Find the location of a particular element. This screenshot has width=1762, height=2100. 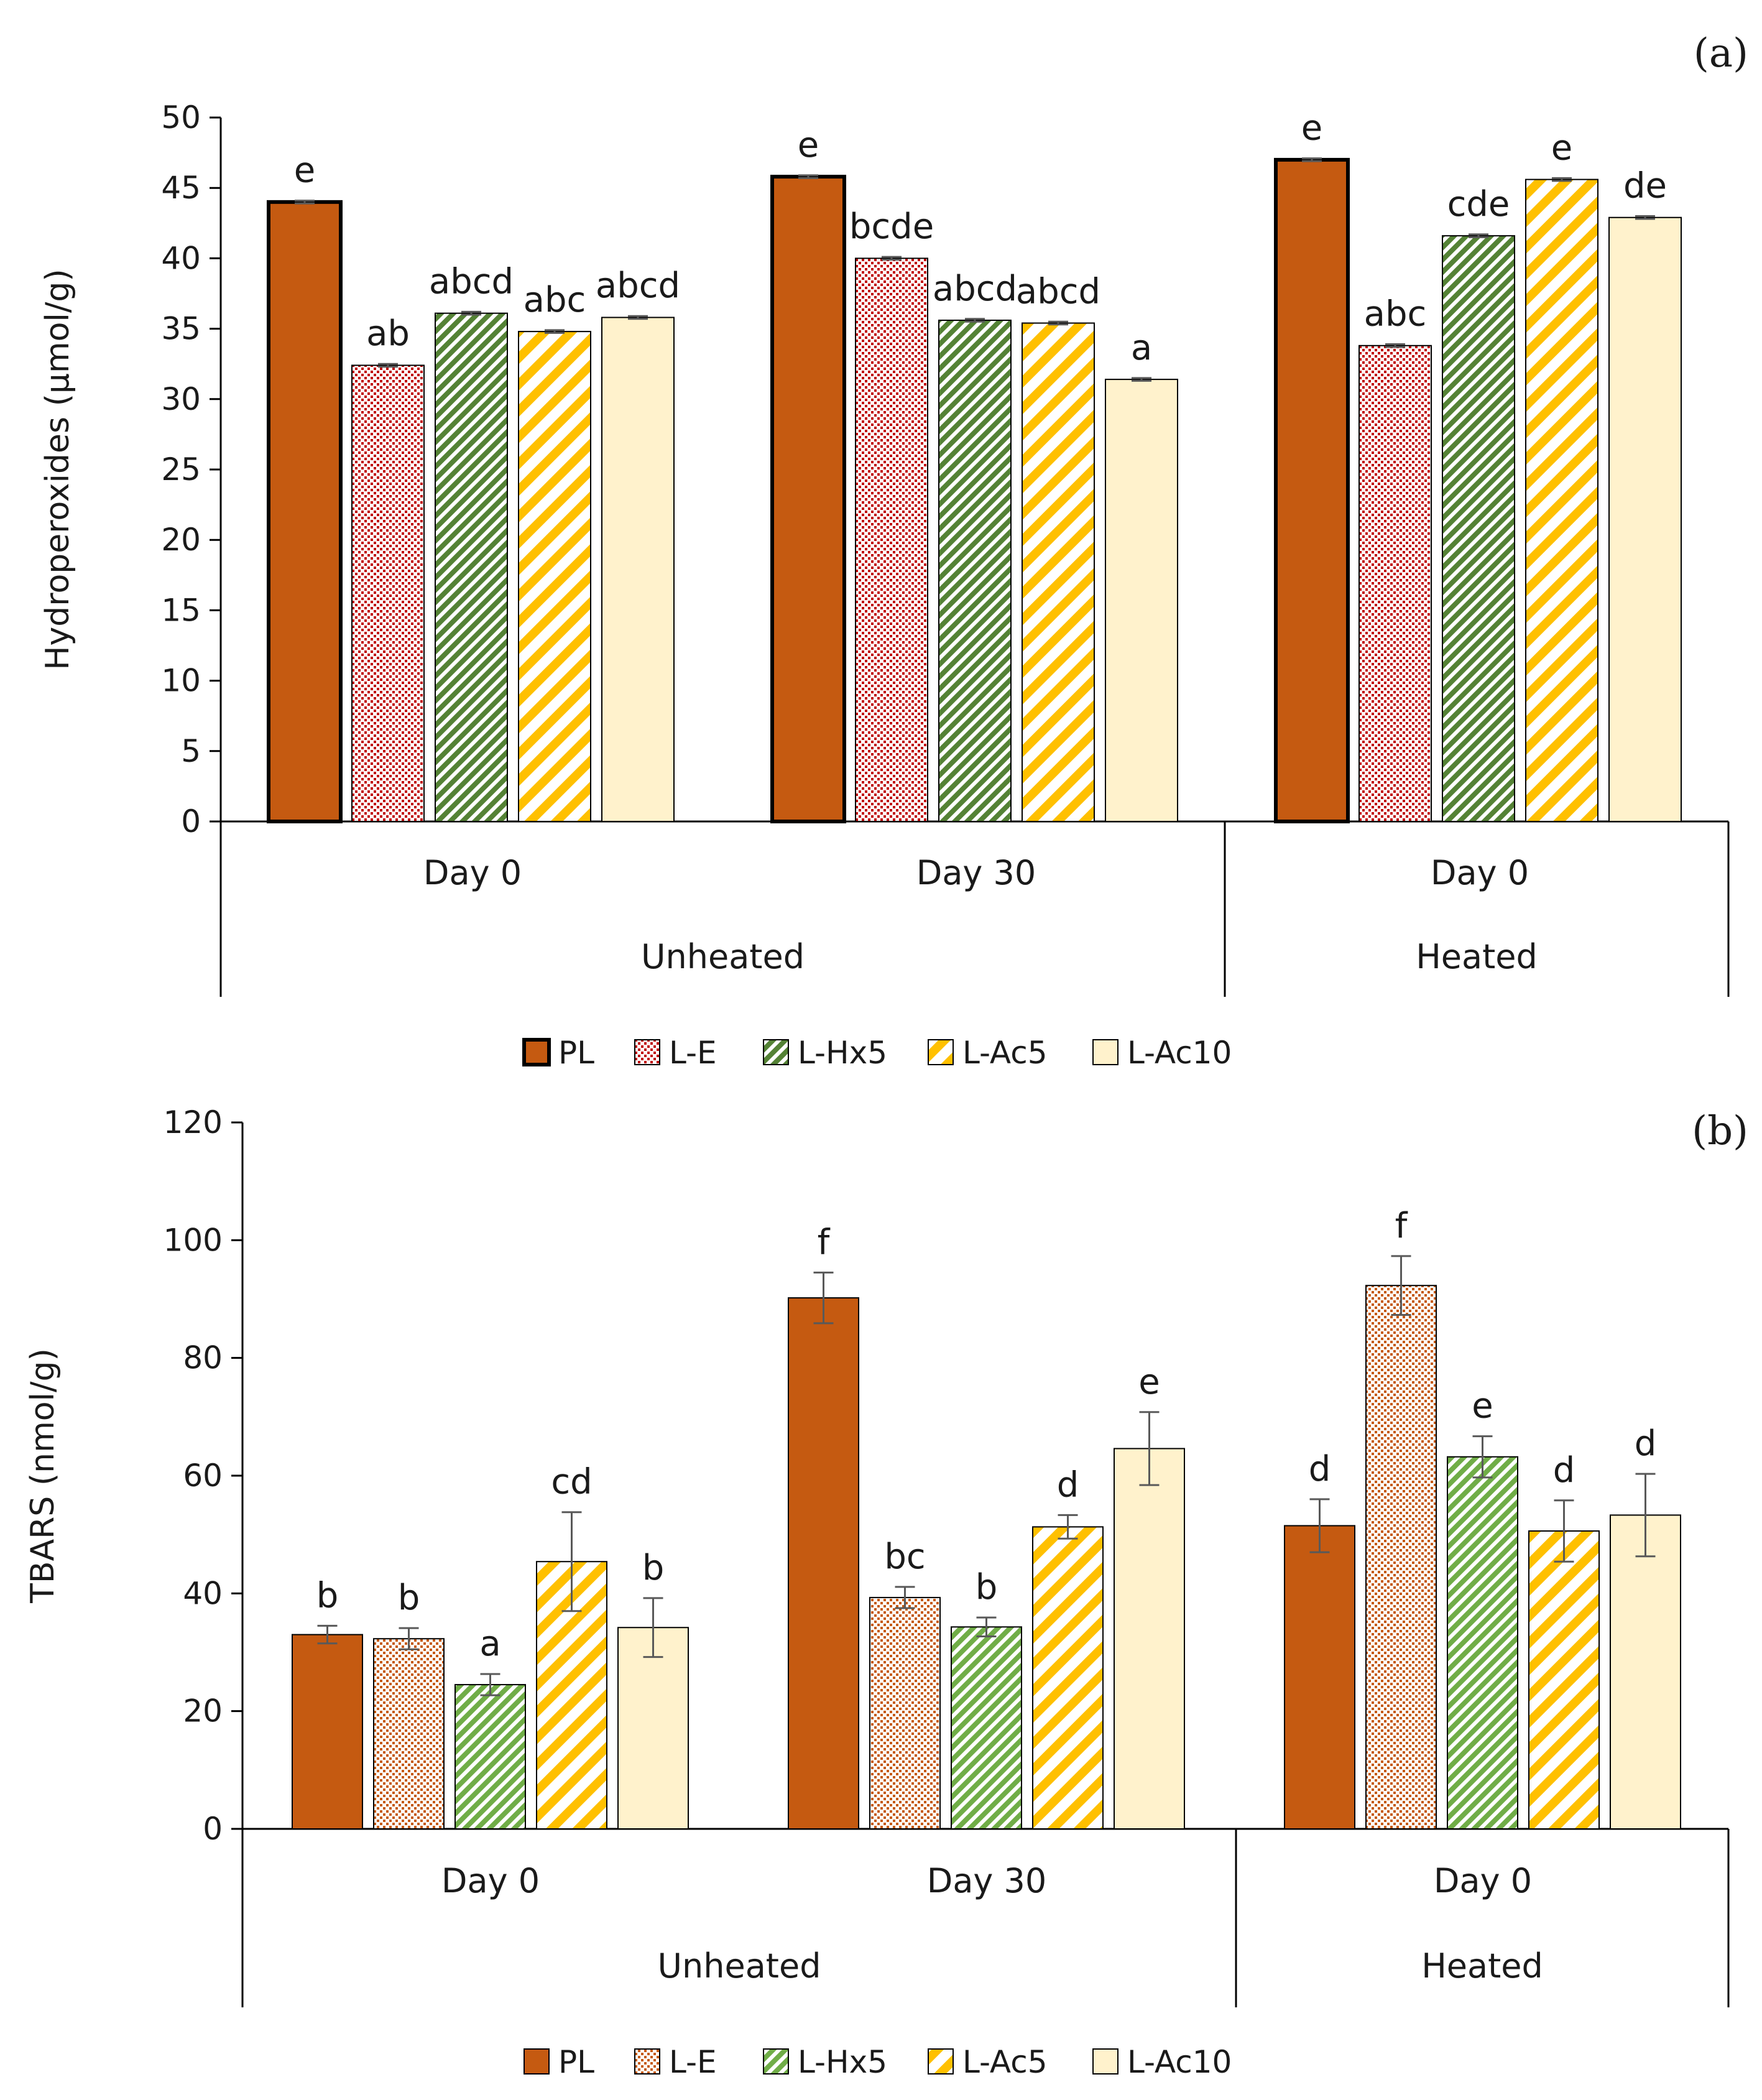

legend-swatch-l-ac10 is located at coordinates (1105, 1052).